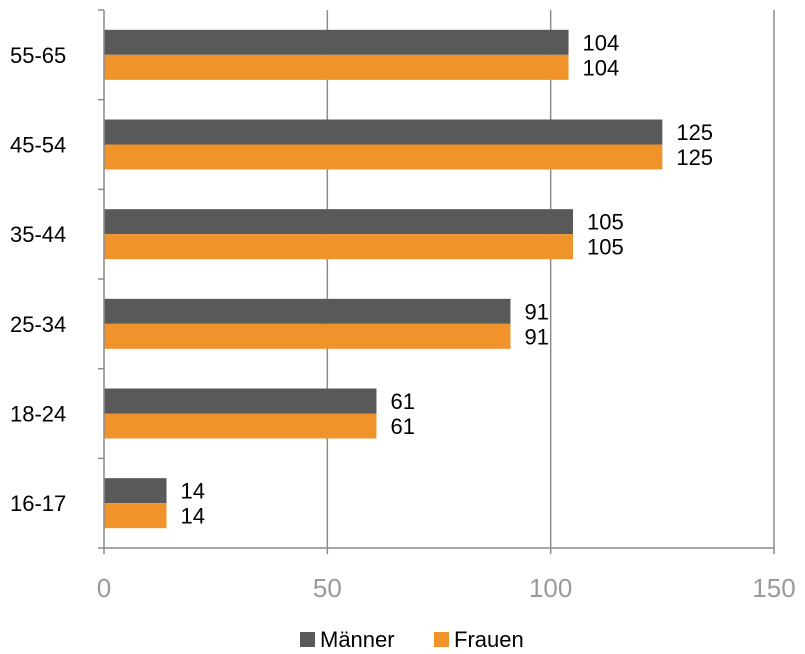 The width and height of the screenshot is (805, 654). What do you see at coordinates (38, 145) in the screenshot?
I see `category-label-45-54: 45-54` at bounding box center [38, 145].